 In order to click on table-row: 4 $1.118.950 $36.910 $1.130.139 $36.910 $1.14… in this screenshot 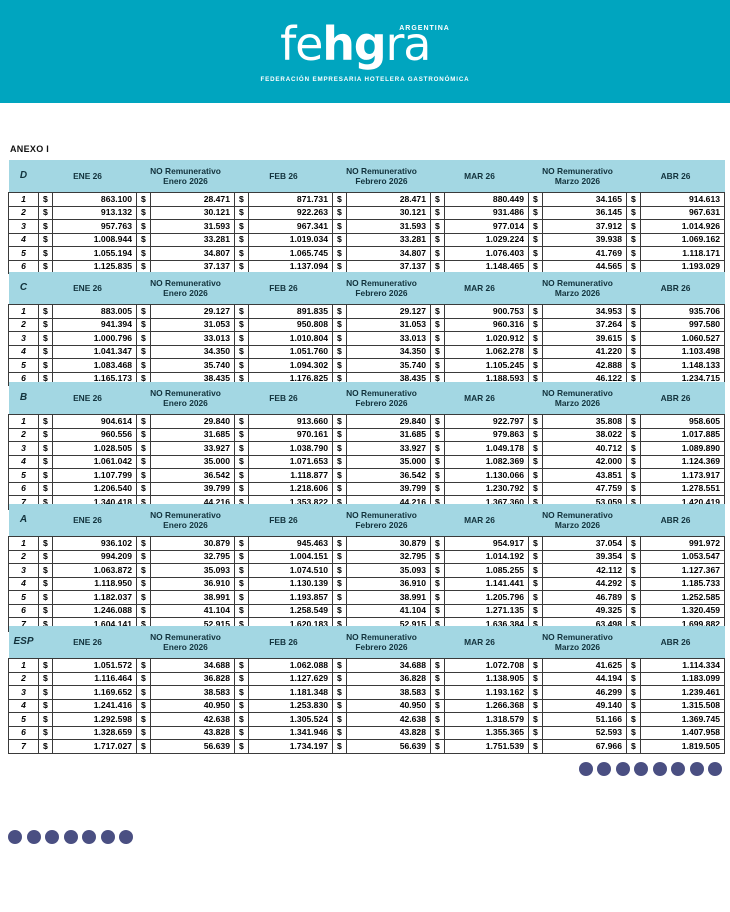, I will do `click(367, 583)`.